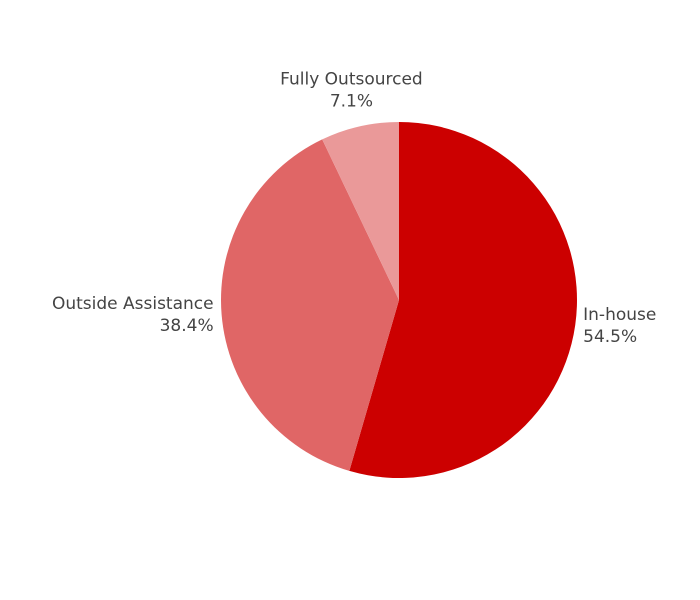 Image resolution: width=700 pixels, height=600 pixels. Describe the element at coordinates (619, 315) in the screenshot. I see `slice-label: In-house` at that location.